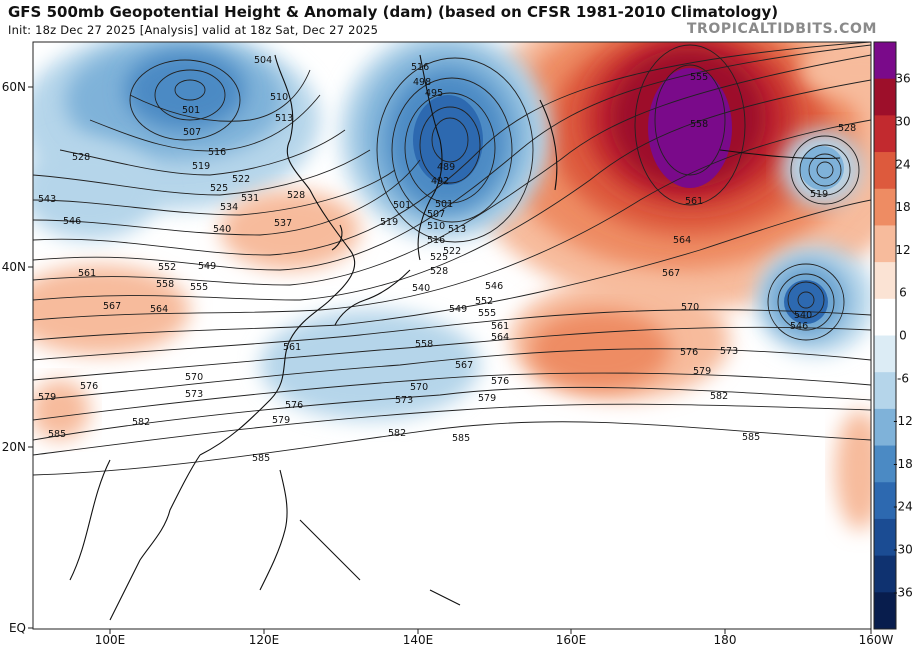 This screenshot has width=921, height=647. I want to click on lat-label: 60N, so click(14, 87).